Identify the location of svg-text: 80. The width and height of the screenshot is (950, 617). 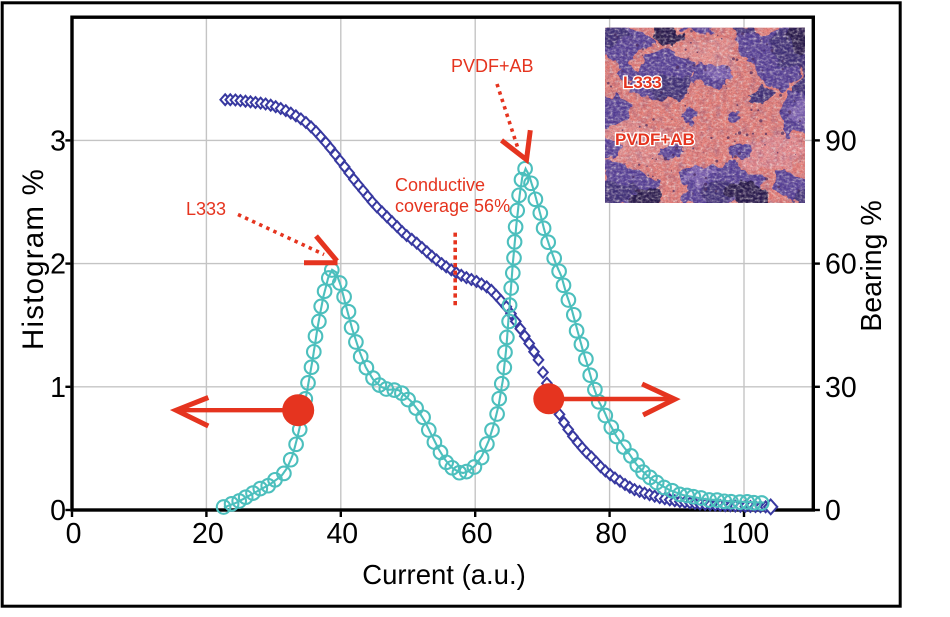
(611, 534).